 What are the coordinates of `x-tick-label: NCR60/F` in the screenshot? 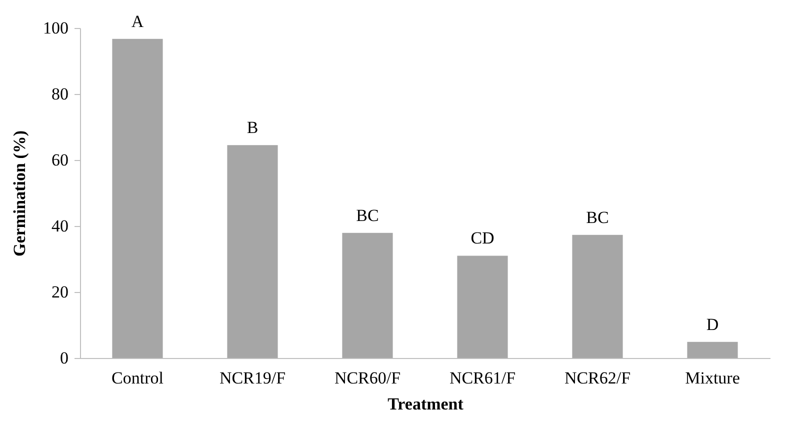 It's located at (367, 378).